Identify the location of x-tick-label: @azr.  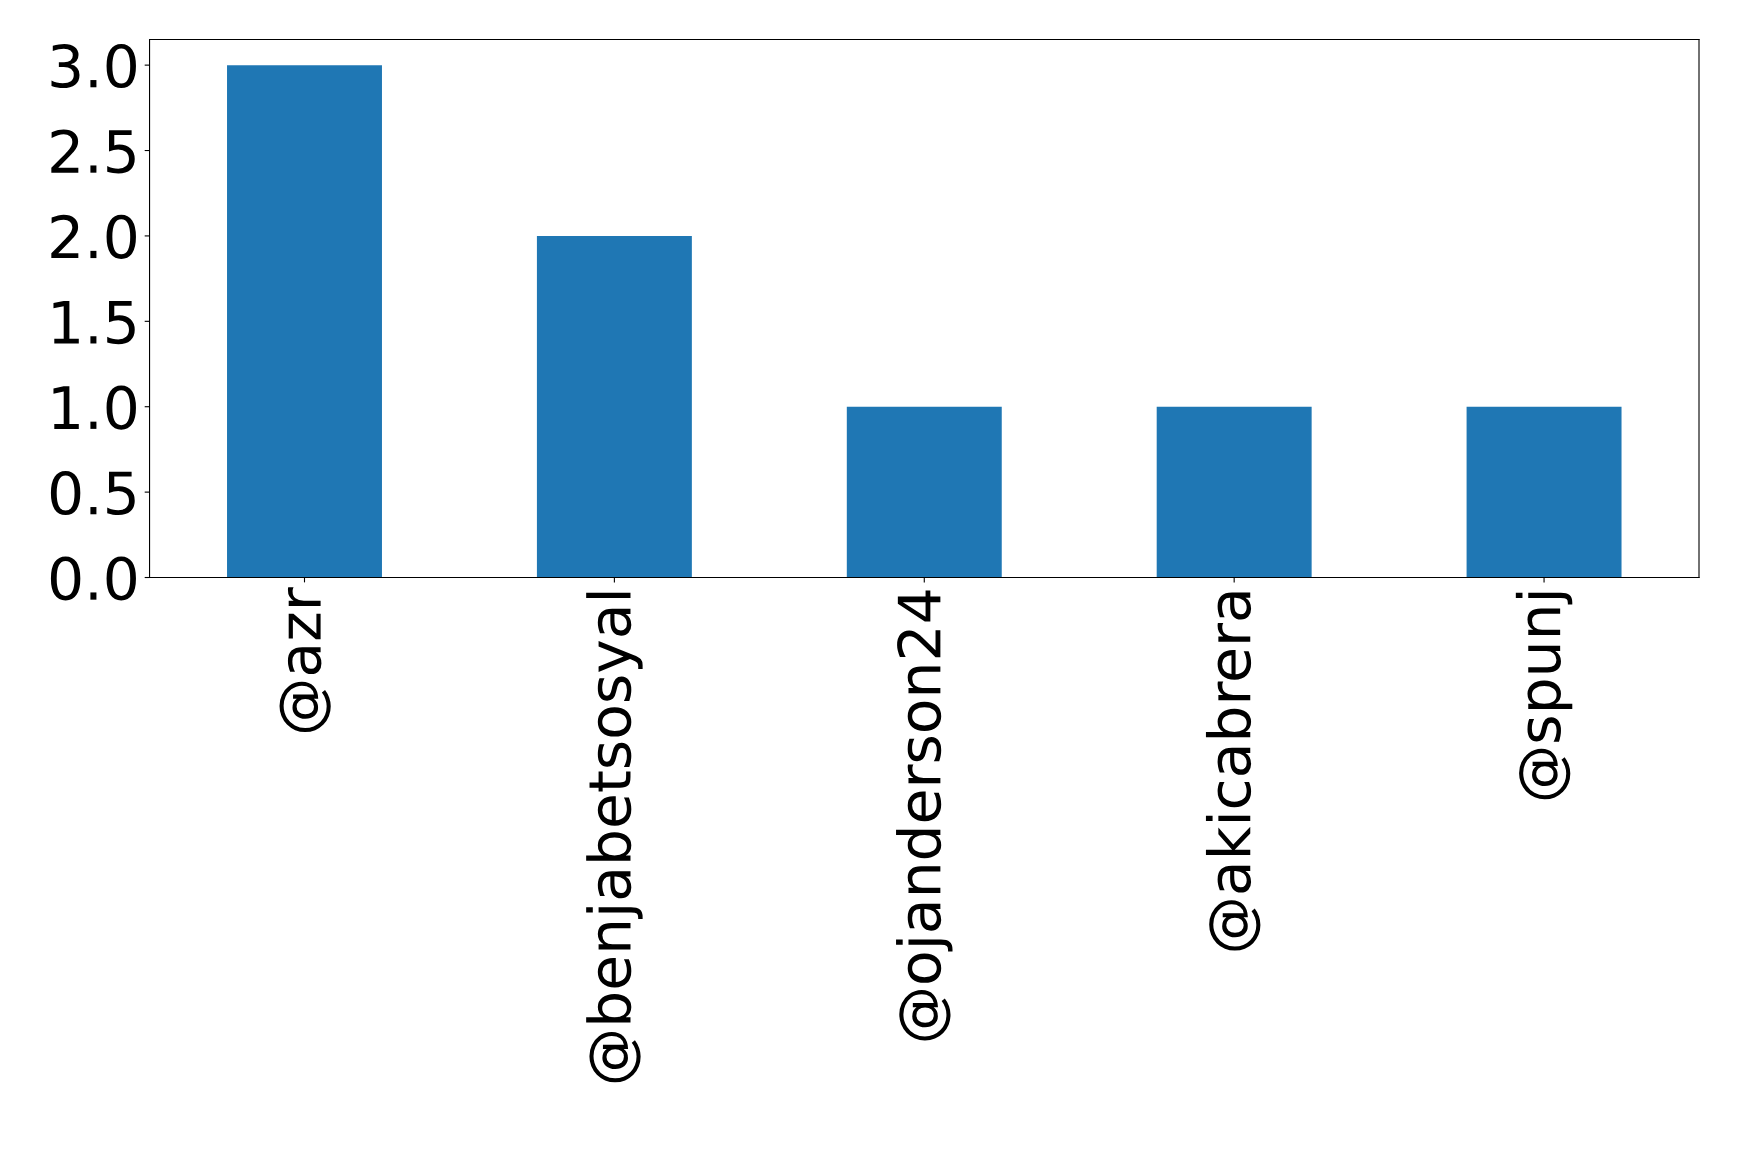
(305, 660).